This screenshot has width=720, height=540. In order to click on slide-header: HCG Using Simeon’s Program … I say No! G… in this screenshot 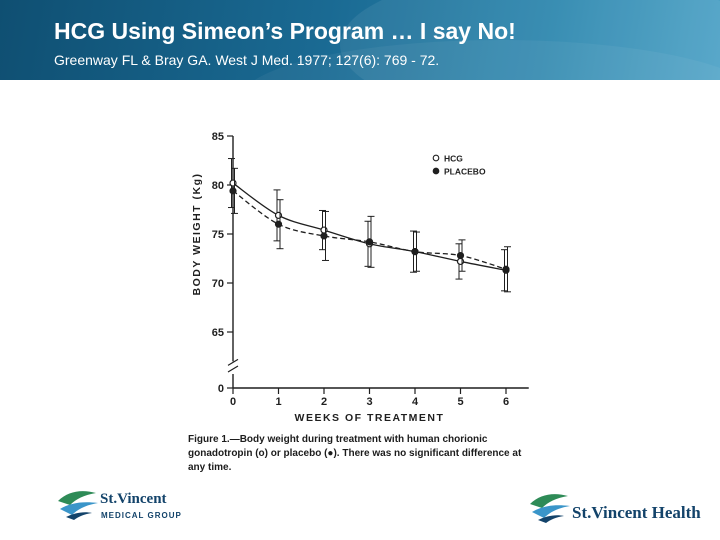, I will do `click(360, 40)`.